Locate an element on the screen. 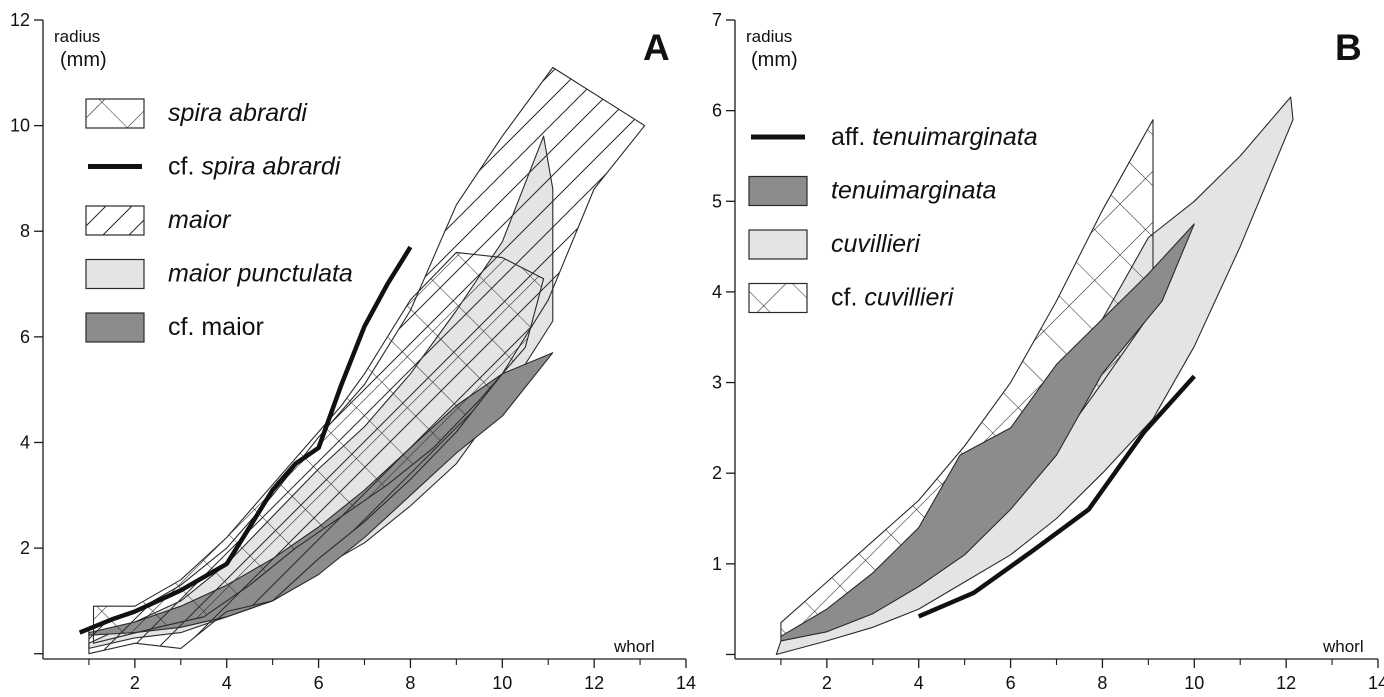 The image size is (1384, 697). panel-b-x-tick-label: 2 is located at coordinates (827, 683).